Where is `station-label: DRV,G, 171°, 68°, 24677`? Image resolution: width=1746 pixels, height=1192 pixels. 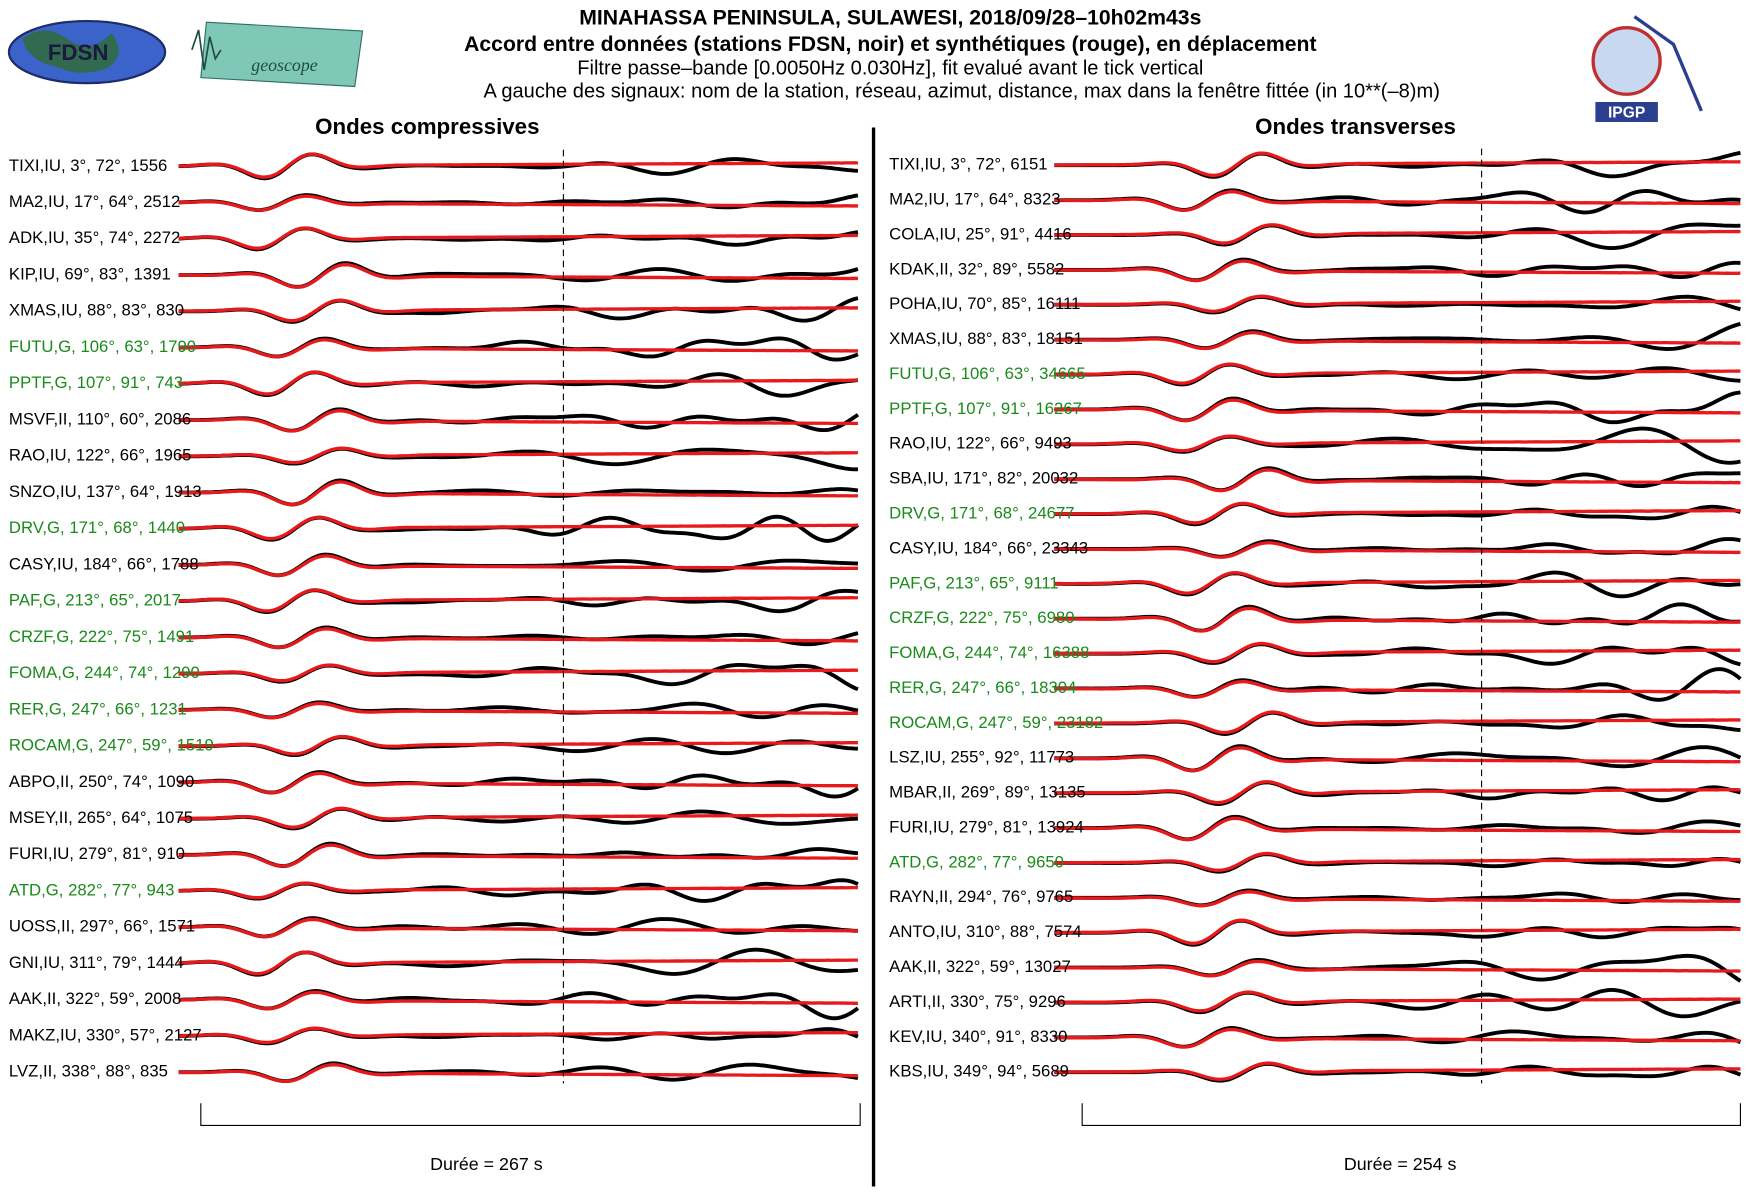
station-label: DRV,G, 171°, 68°, 24677 is located at coordinates (981, 513).